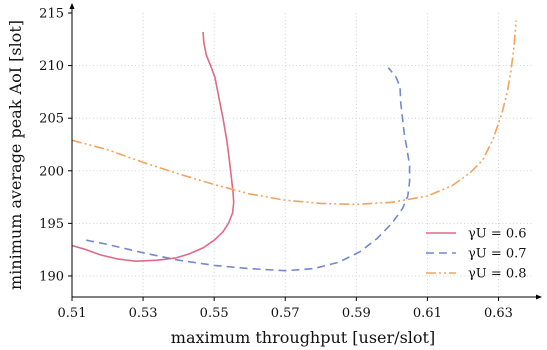 This screenshot has height=350, width=547. What do you see at coordinates (51, 276) in the screenshot?
I see `y-tick-label: 190` at bounding box center [51, 276].